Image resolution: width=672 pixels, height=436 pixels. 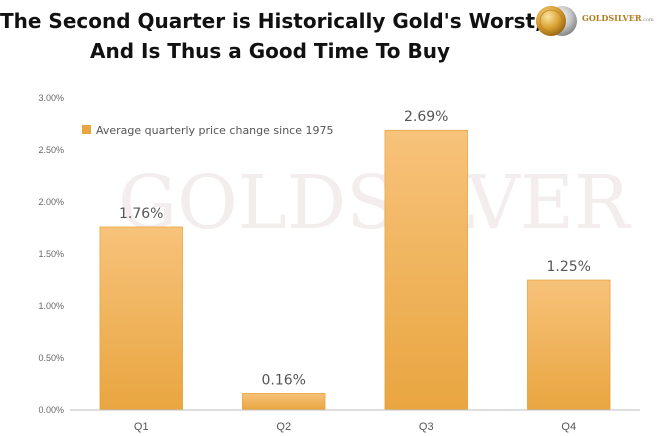 What do you see at coordinates (569, 267) in the screenshot?
I see `data-label-q4: 1.25%` at bounding box center [569, 267].